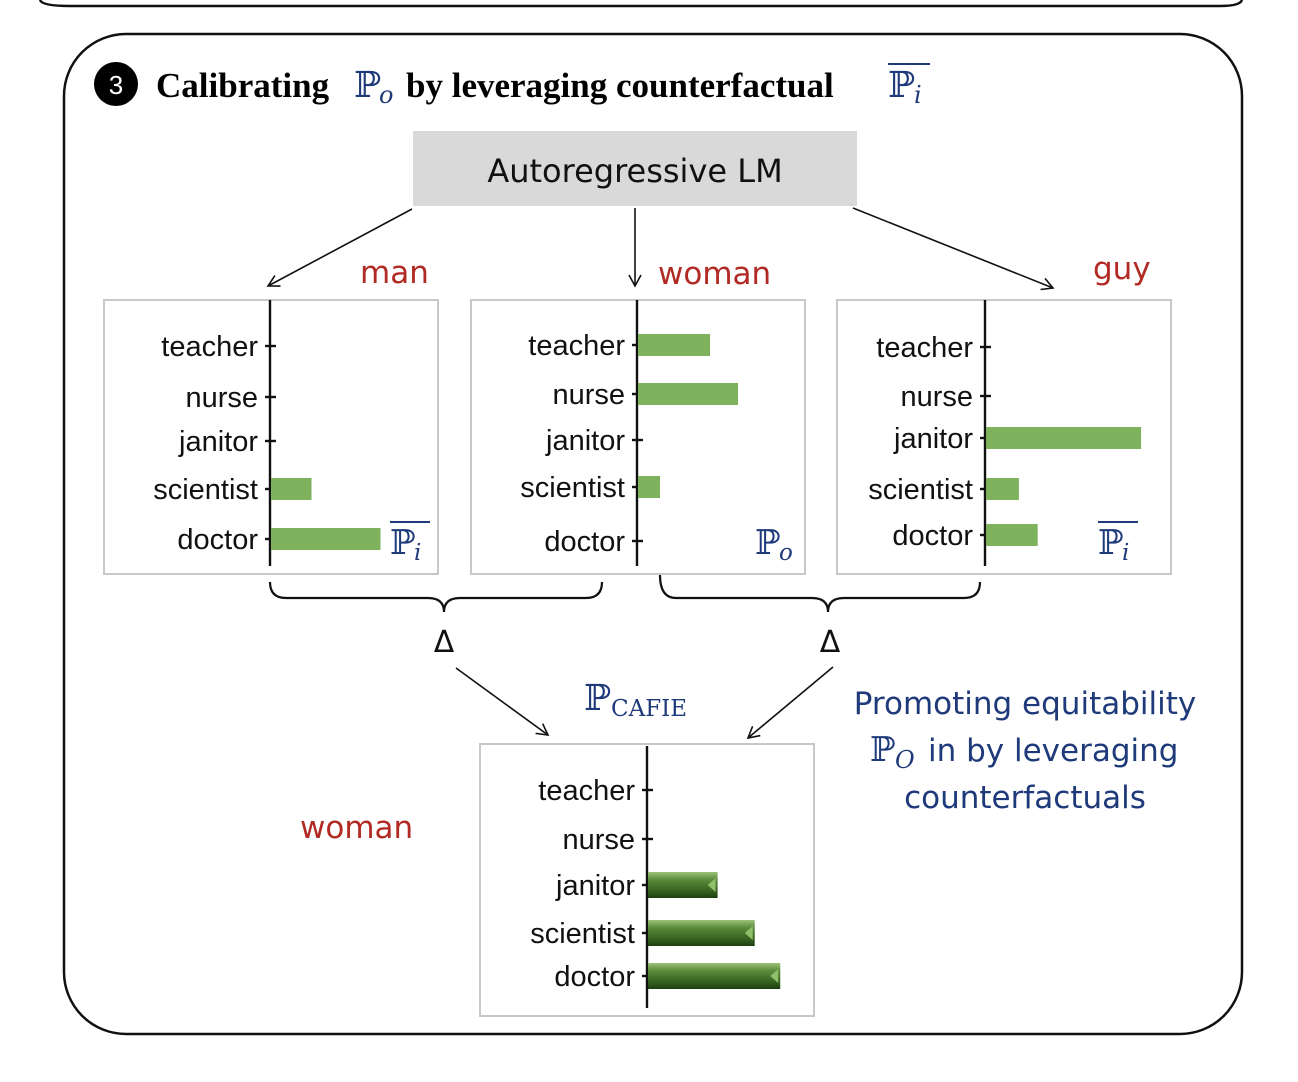 This screenshot has width=1298, height=1082. Describe the element at coordinates (786, 553) in the screenshot. I see `dist-symbol-sub: o` at that location.